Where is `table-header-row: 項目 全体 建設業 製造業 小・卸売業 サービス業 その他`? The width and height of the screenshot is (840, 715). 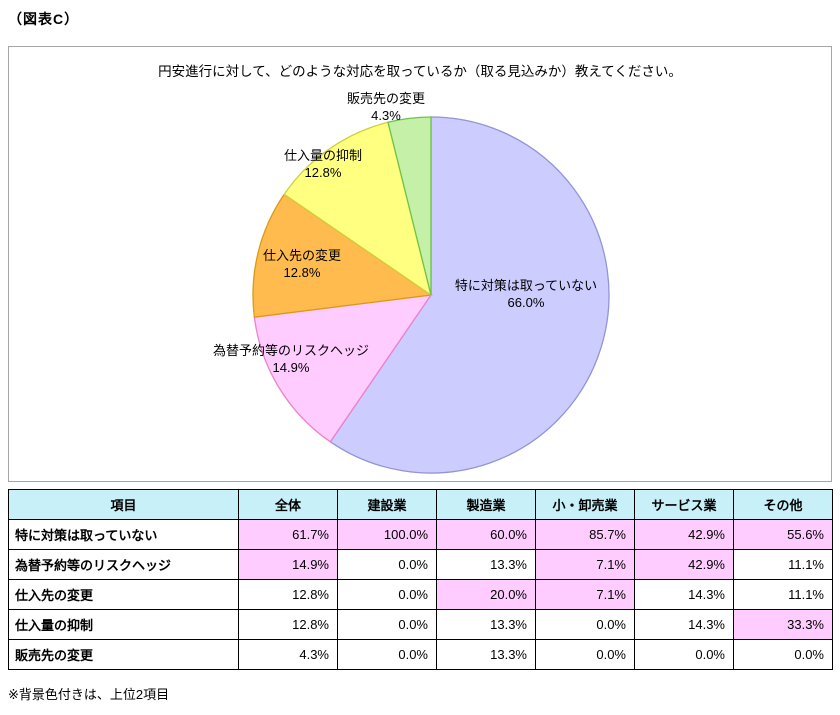 table-header-row: 項目 全体 建設業 製造業 小・卸売業 サービス業 その他 is located at coordinates (420, 504).